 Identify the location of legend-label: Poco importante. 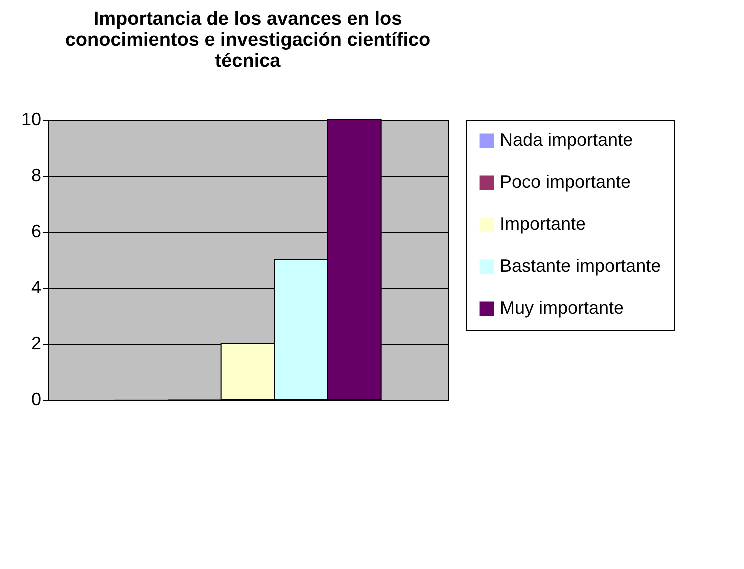
(566, 182).